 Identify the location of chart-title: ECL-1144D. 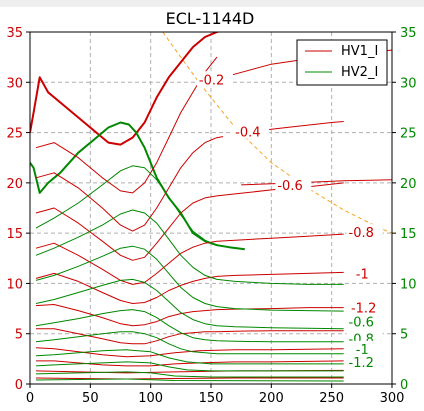
(210, 18).